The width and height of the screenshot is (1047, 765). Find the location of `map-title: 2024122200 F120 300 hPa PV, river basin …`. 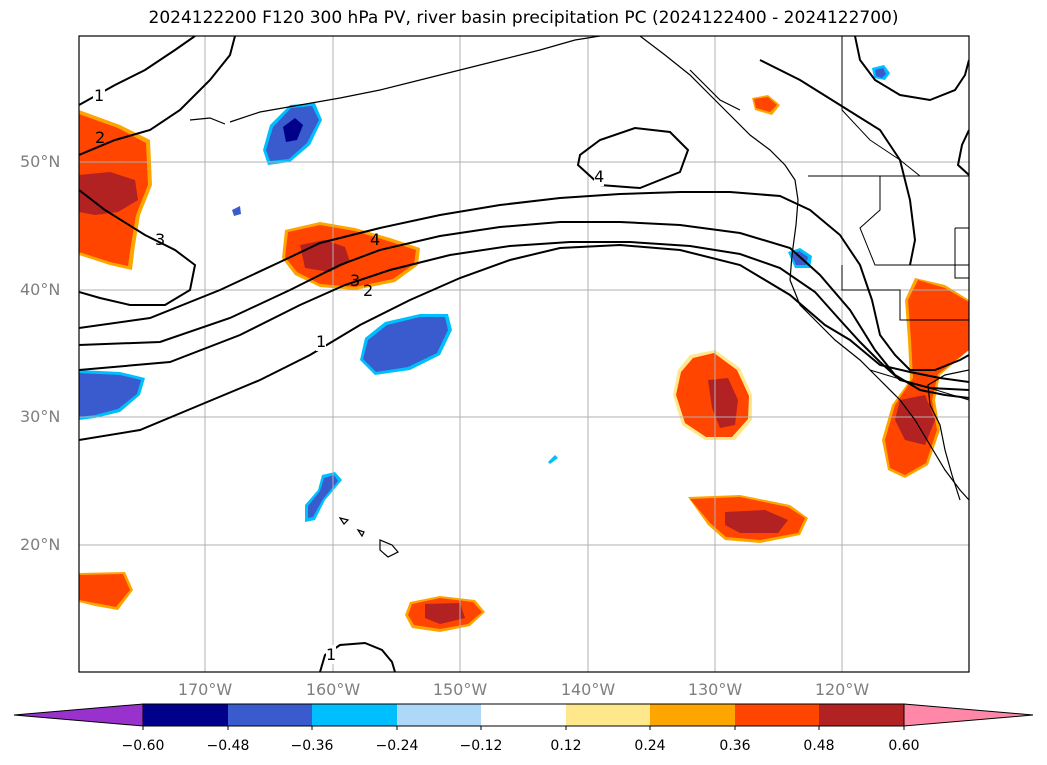

map-title: 2024122200 F120 300 hPa PV, river basin … is located at coordinates (523, 18).